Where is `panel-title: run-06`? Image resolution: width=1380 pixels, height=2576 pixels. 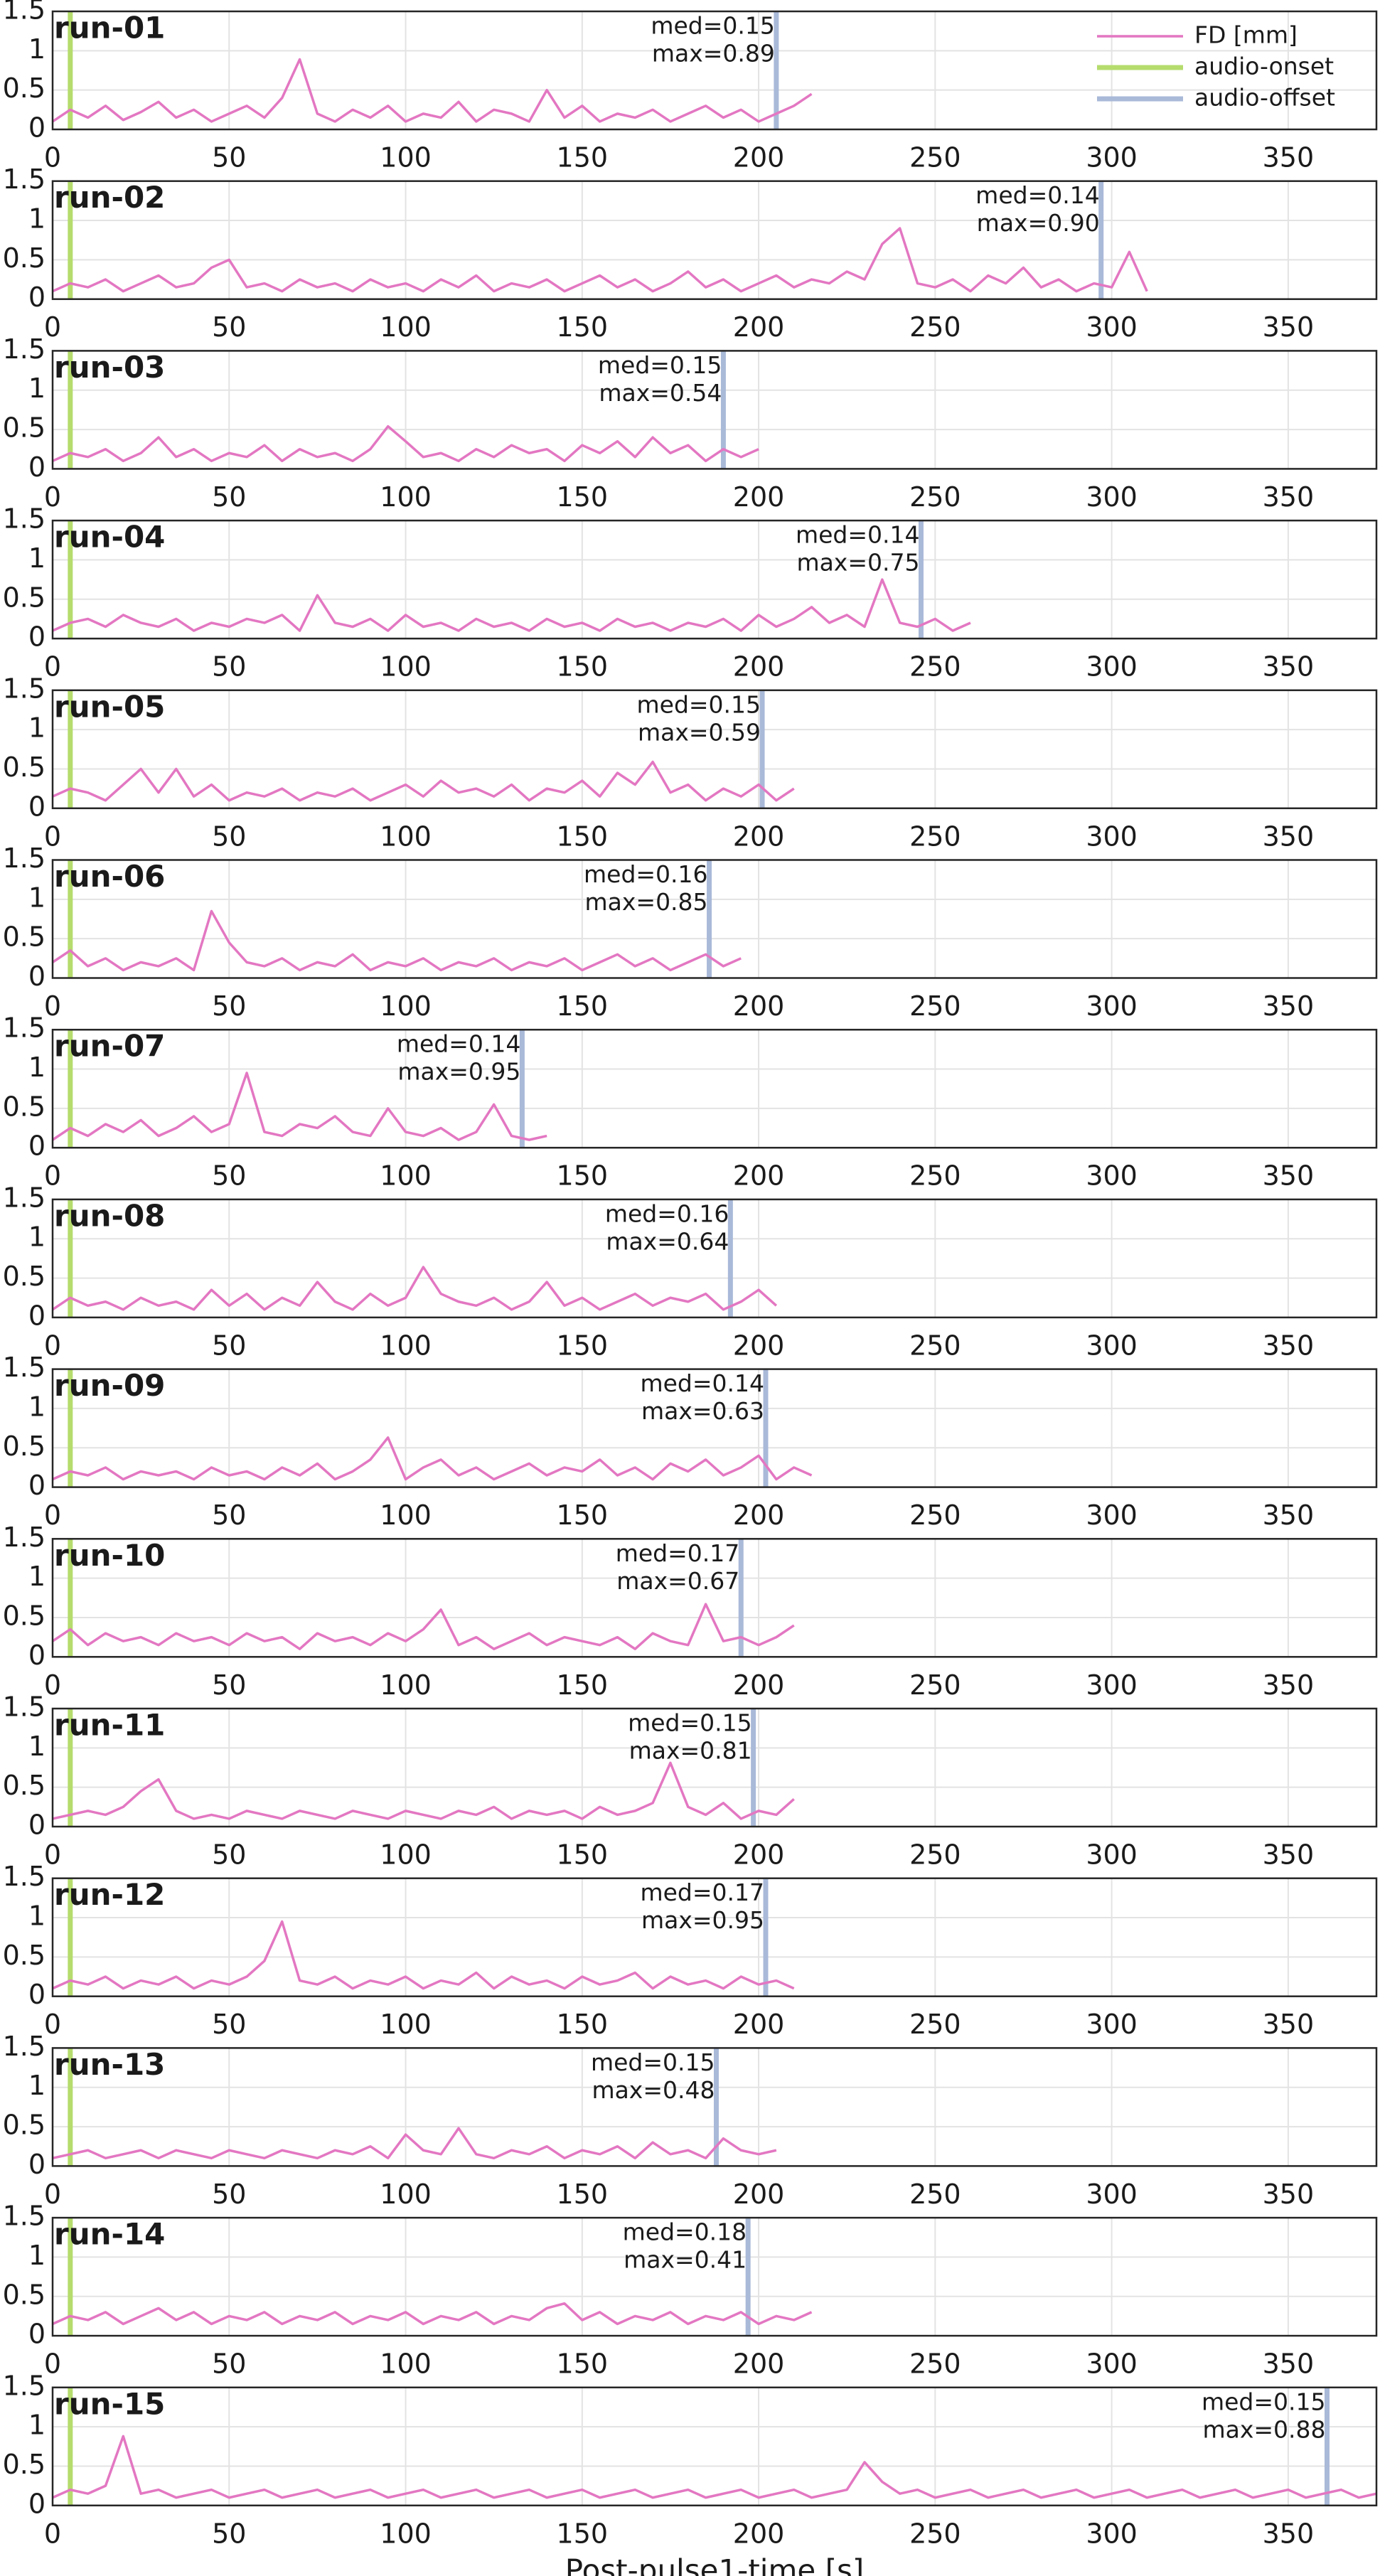
panel-title: run-06 is located at coordinates (109, 876).